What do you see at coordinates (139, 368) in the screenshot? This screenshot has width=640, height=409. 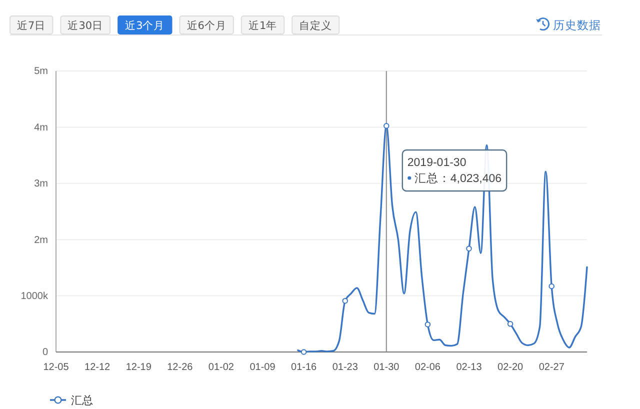 I see `x-tick-label: 12-19` at bounding box center [139, 368].